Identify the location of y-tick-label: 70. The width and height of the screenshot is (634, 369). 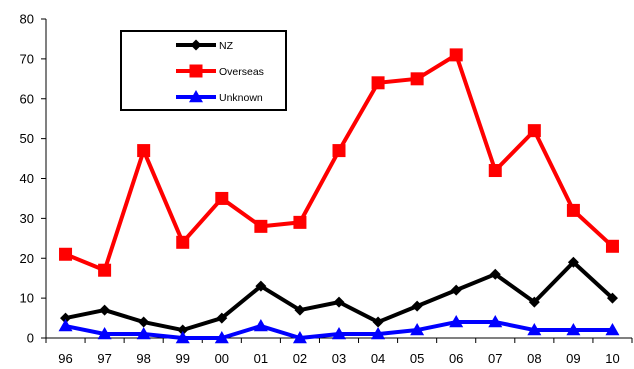
(27, 58).